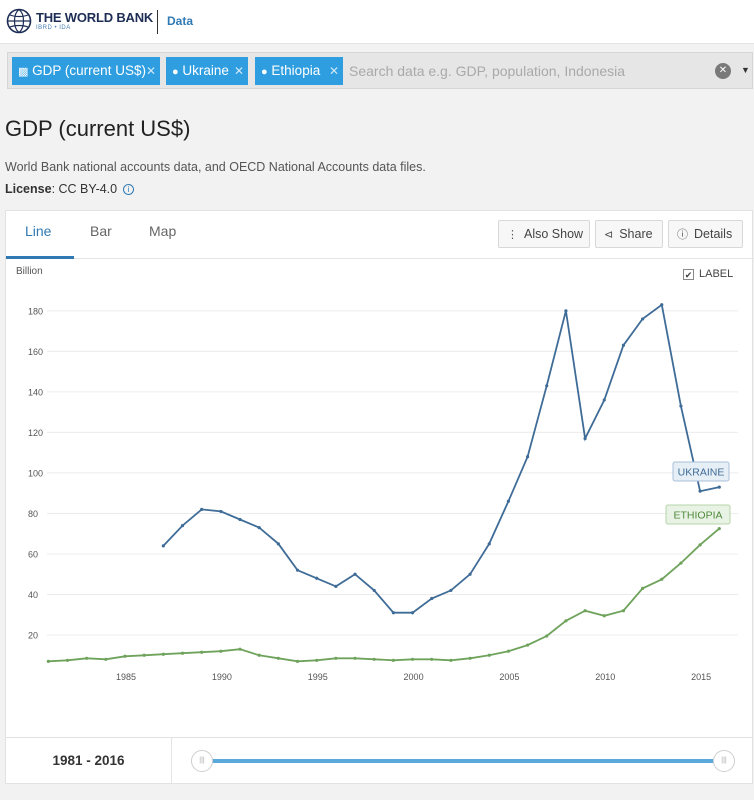  What do you see at coordinates (708, 274) in the screenshot?
I see `label-toggle: ✔ LABEL` at bounding box center [708, 274].